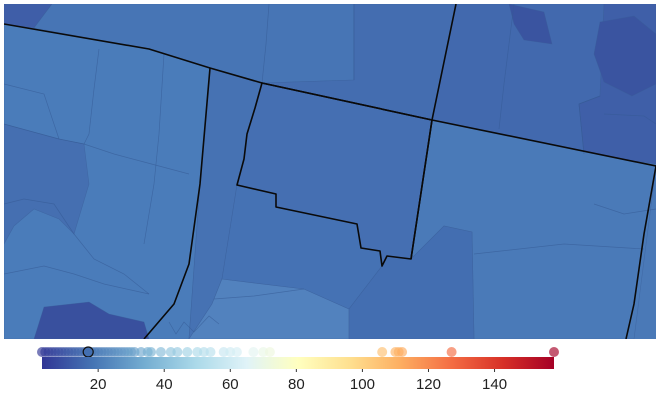 The height and width of the screenshot is (400, 662). Describe the element at coordinates (32, 111) in the screenshot. I see `county-line-n` at that location.